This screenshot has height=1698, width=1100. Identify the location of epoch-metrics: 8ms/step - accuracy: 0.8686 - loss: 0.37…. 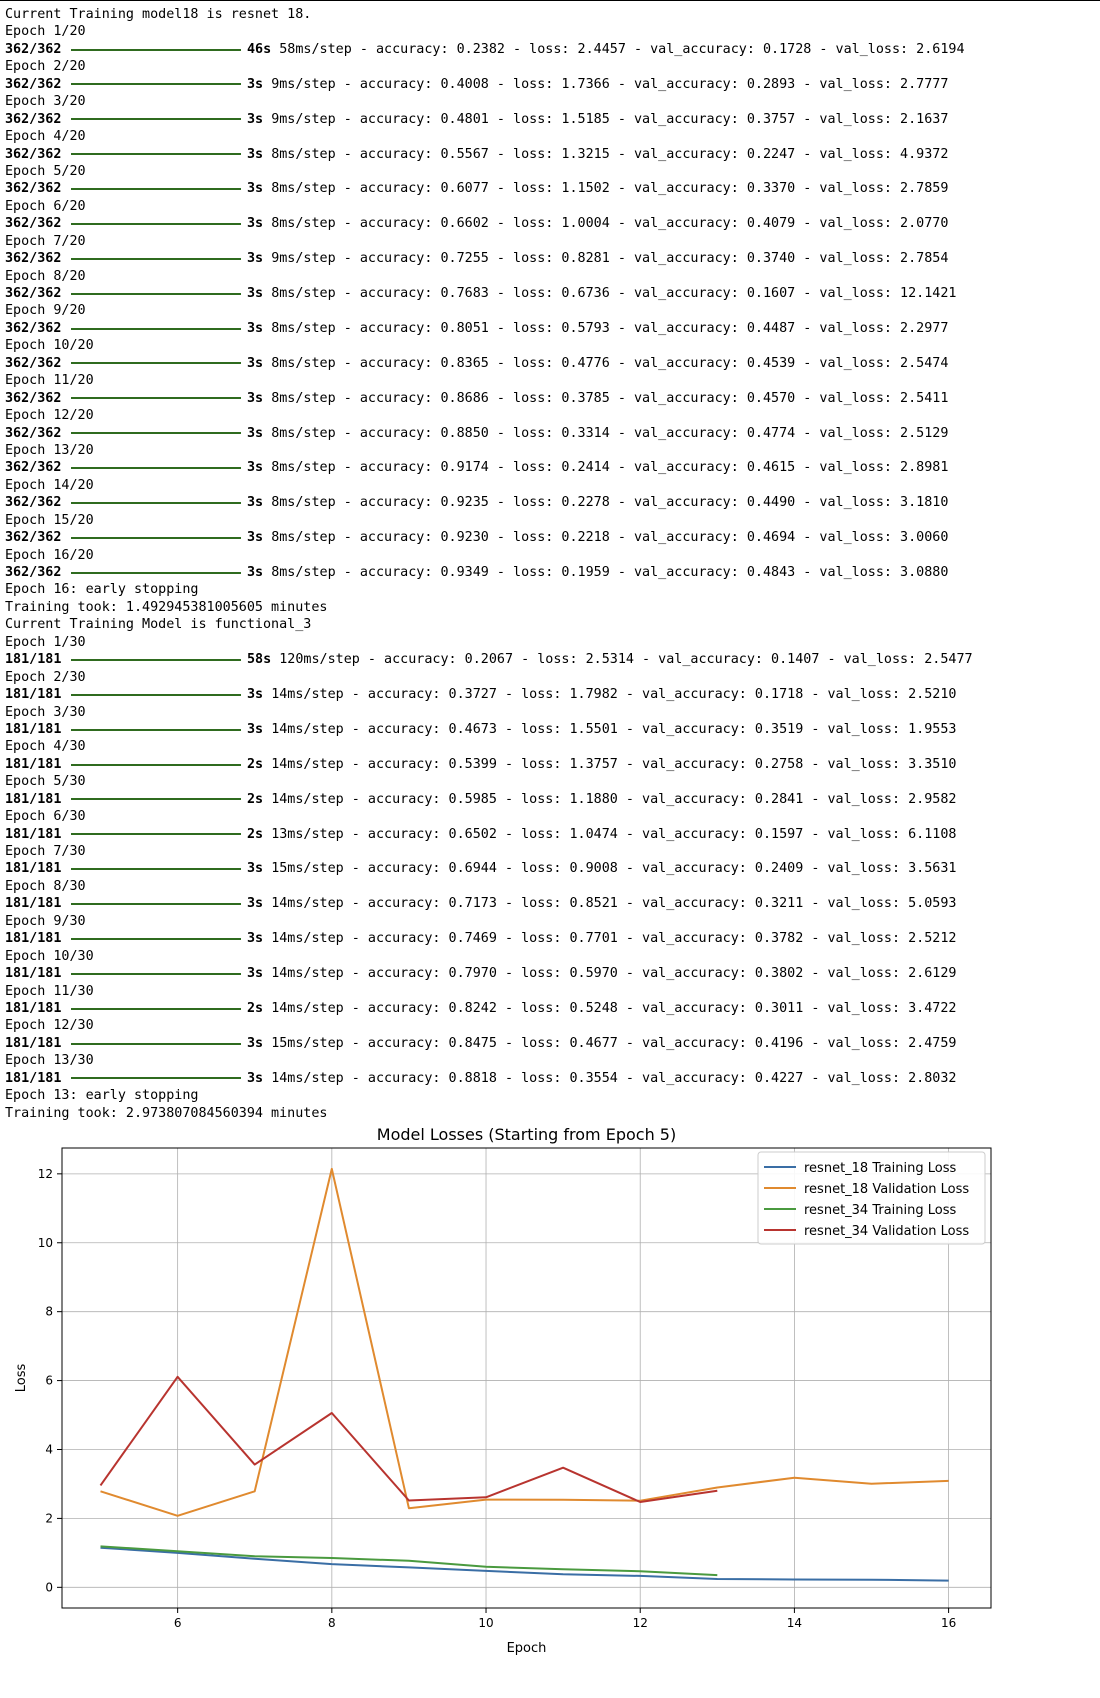
(610, 398).